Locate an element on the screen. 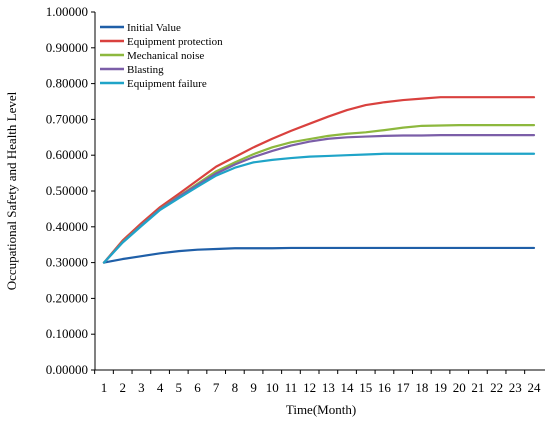 The height and width of the screenshot is (423, 550). y-tick-label: 1.00000 is located at coordinates (67, 11).